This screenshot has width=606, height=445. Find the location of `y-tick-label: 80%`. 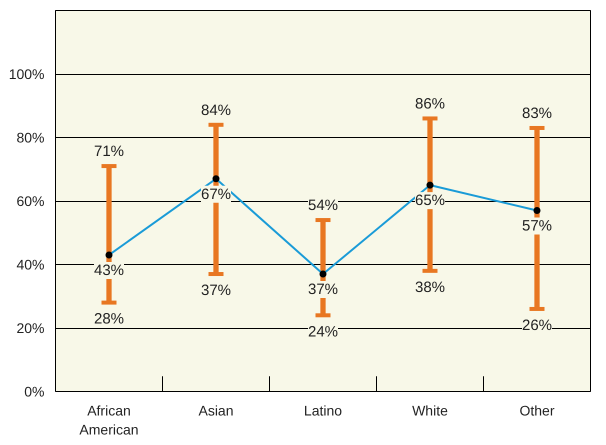

y-tick-label: 80% is located at coordinates (30, 138).